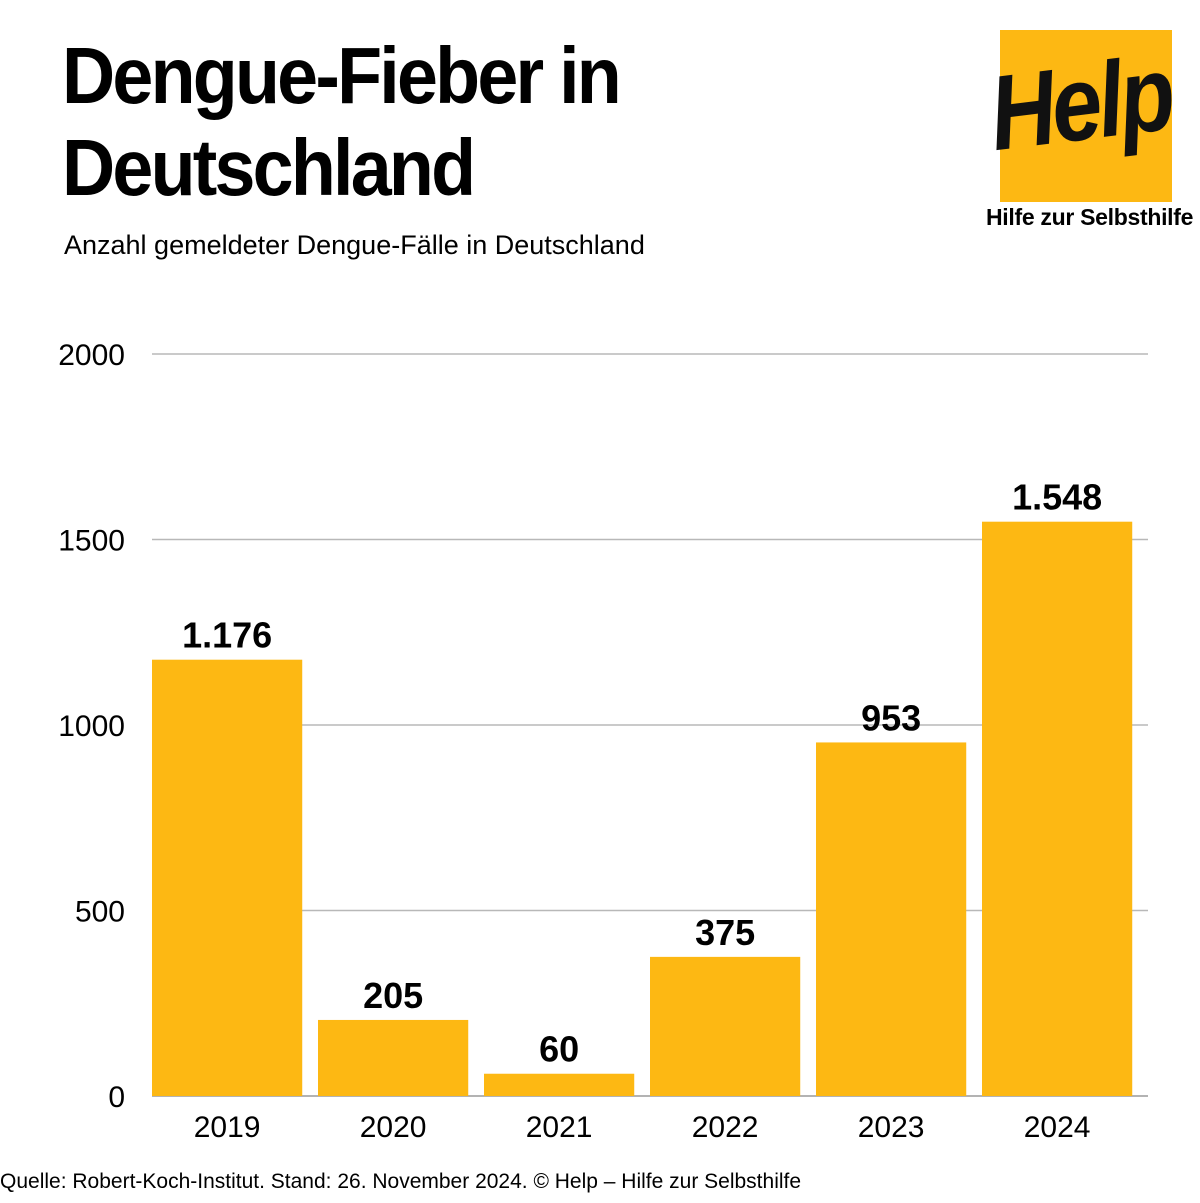 Image resolution: width=1200 pixels, height=1203 pixels. Describe the element at coordinates (891, 919) in the screenshot. I see `bar-2023` at that location.